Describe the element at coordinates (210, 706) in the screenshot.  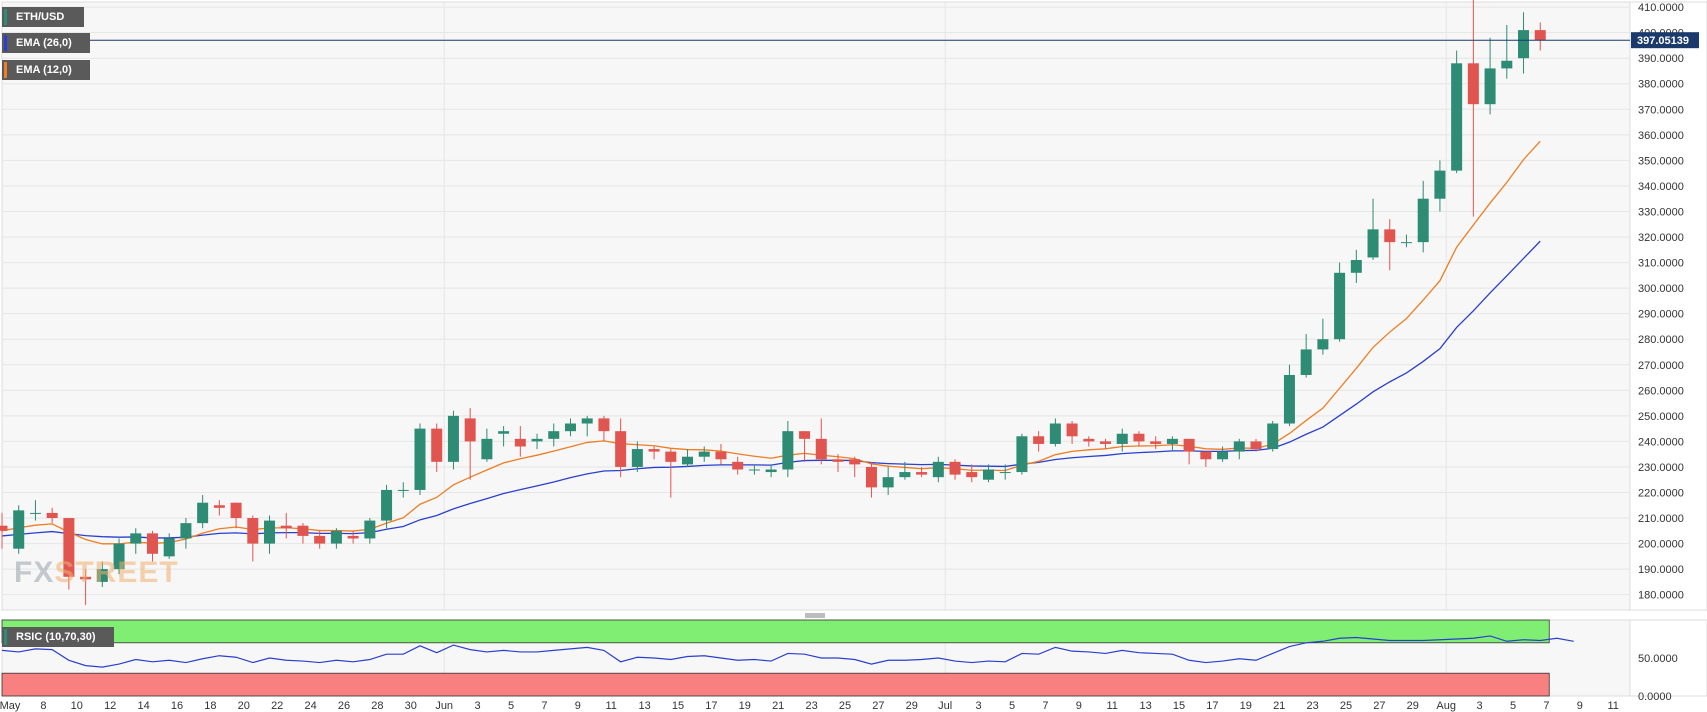
I see `date-tick-label: 18` at that location.